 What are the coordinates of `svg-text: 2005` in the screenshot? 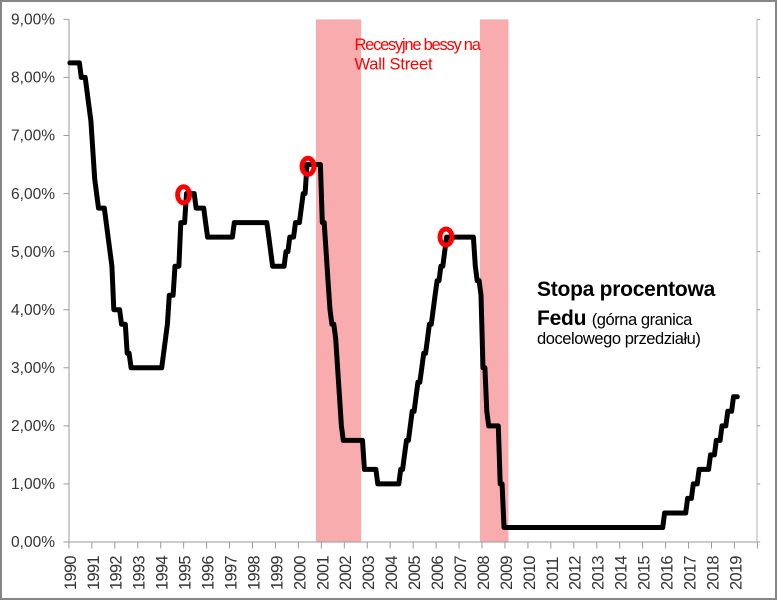 It's located at (415, 573).